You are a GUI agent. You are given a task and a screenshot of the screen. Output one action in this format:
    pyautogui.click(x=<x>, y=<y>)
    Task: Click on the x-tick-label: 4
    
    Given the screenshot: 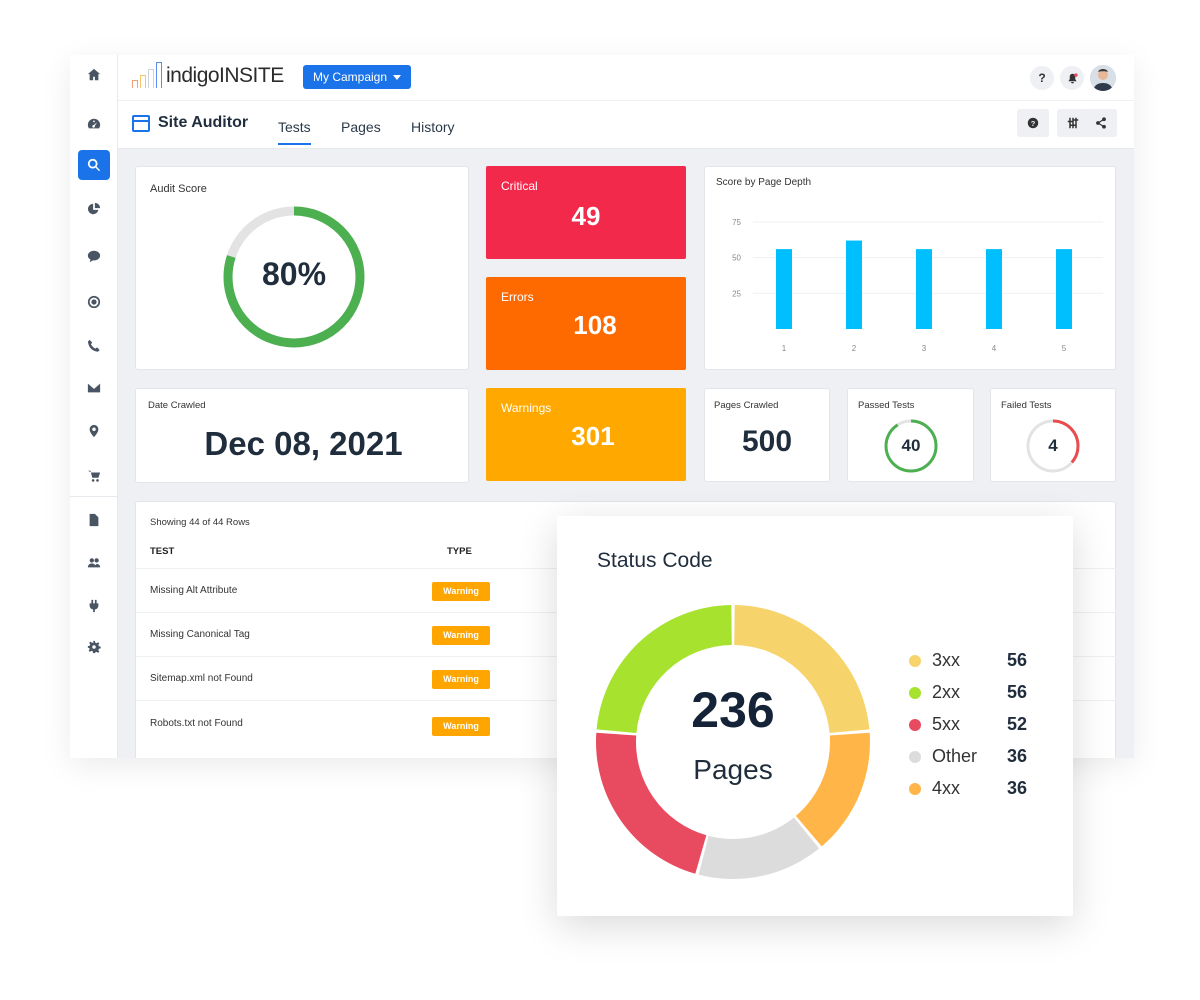 What is the action you would take?
    pyautogui.click(x=994, y=348)
    